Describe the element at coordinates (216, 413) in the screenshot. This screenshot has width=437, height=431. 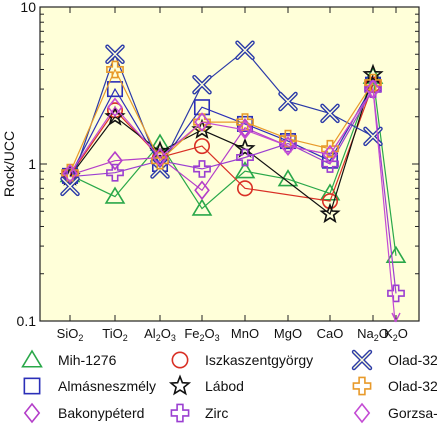
I see `legend-label: Zirc` at that location.